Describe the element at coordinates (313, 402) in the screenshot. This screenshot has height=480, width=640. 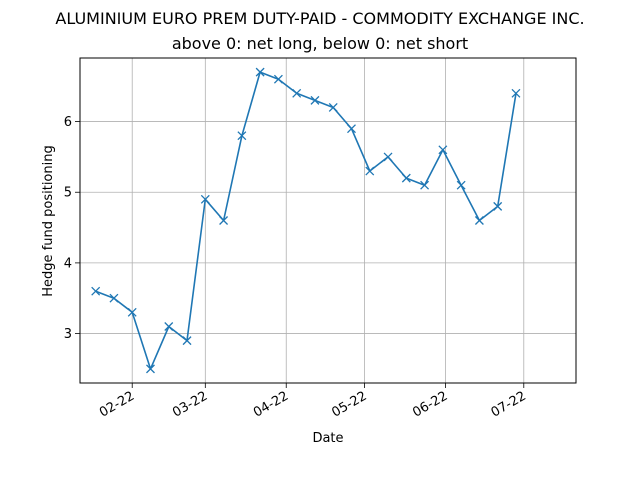
I see `x-axis-ticks: 02-22 03-22 04-22 05-22 06-22 07-22` at that location.